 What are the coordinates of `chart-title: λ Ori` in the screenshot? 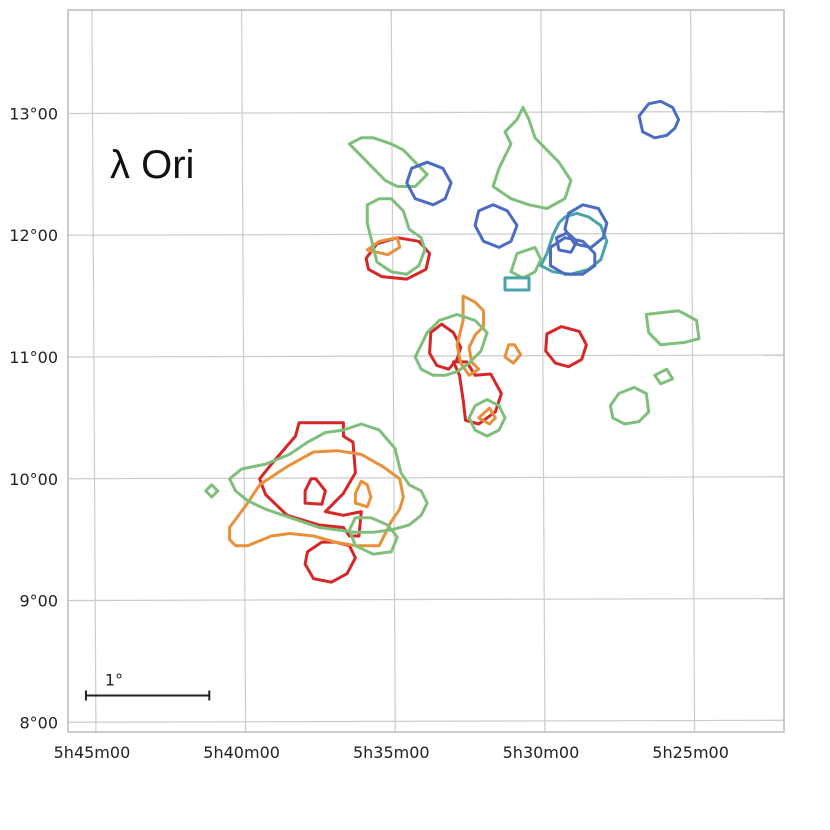 It's located at (152, 165).